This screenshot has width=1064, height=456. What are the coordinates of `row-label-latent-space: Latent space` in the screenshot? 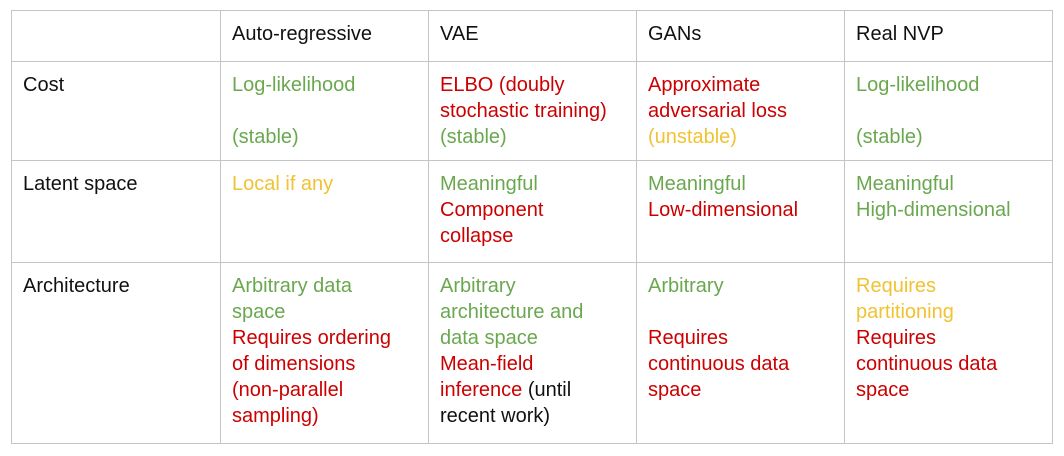 It's located at (116, 211).